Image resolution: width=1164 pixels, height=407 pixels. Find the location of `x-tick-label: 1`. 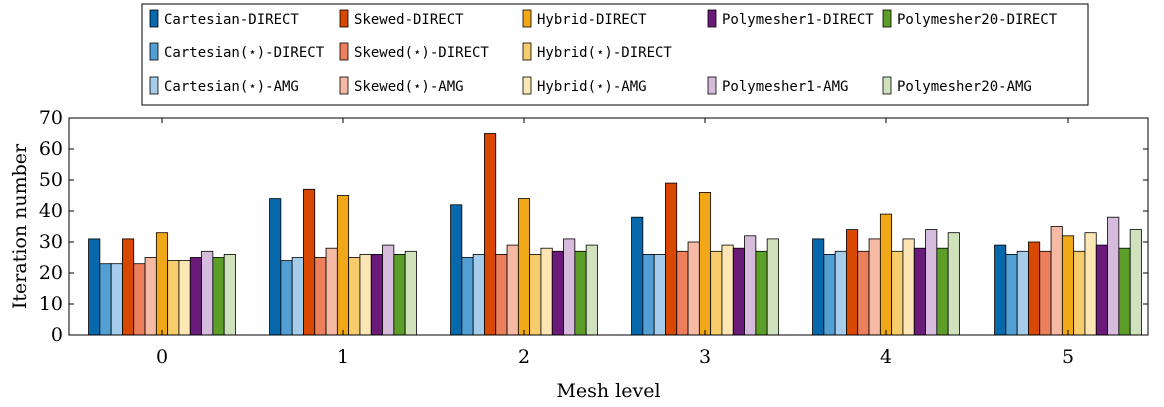

x-tick-label: 1 is located at coordinates (343, 357).